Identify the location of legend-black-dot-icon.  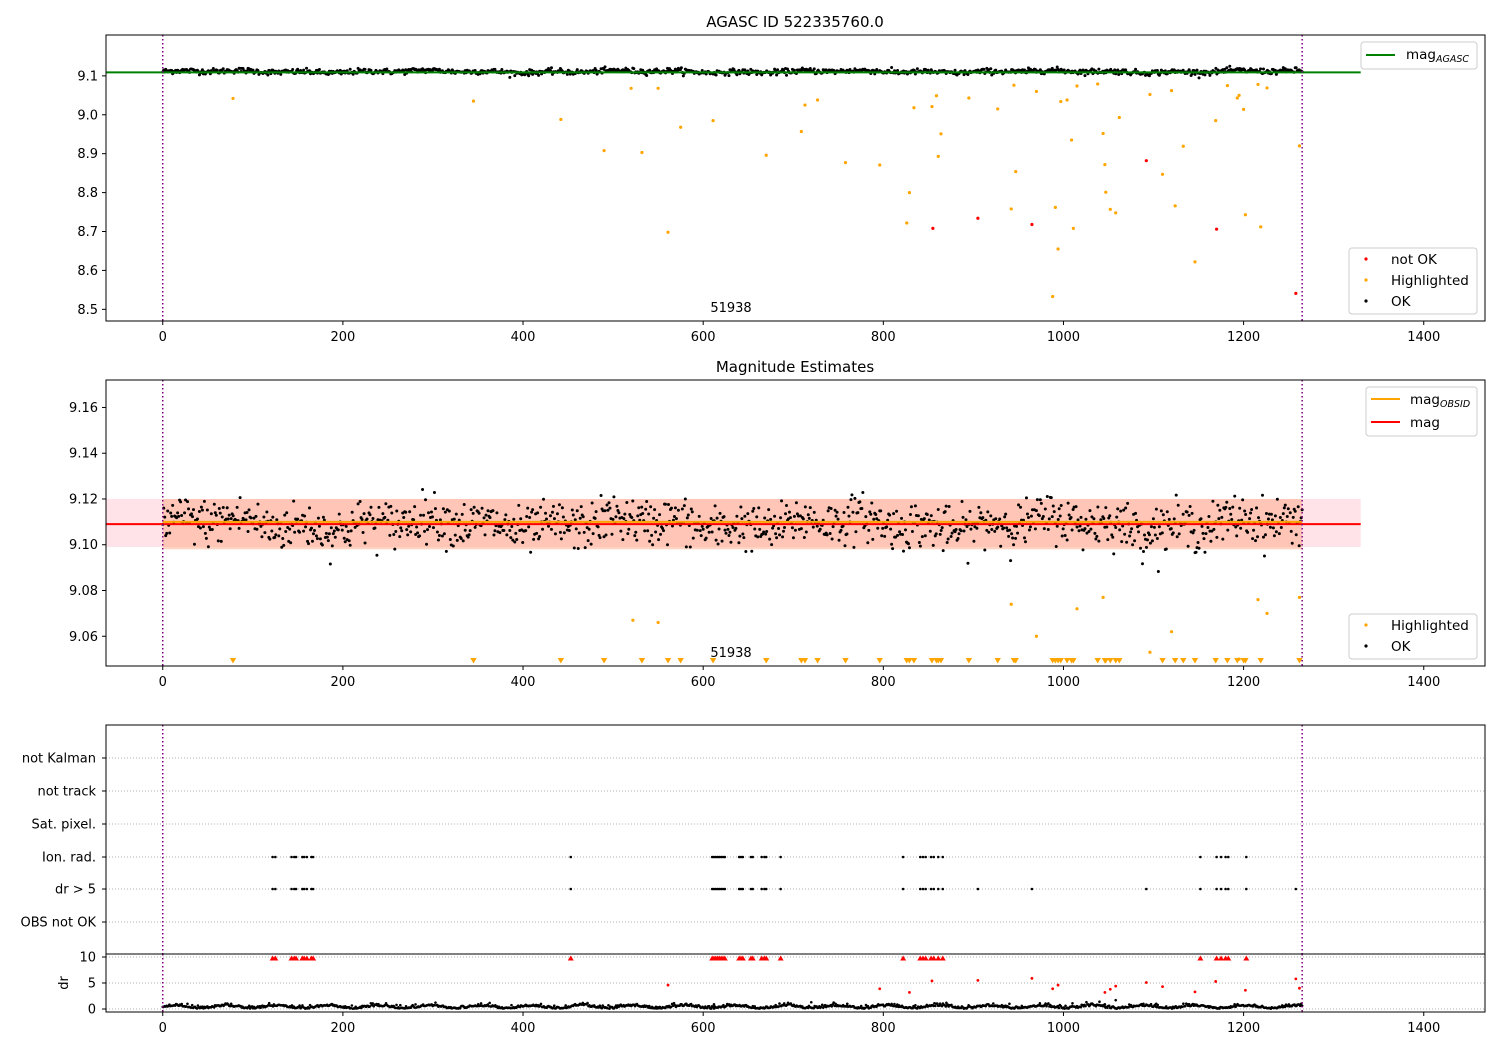
(1366, 646).